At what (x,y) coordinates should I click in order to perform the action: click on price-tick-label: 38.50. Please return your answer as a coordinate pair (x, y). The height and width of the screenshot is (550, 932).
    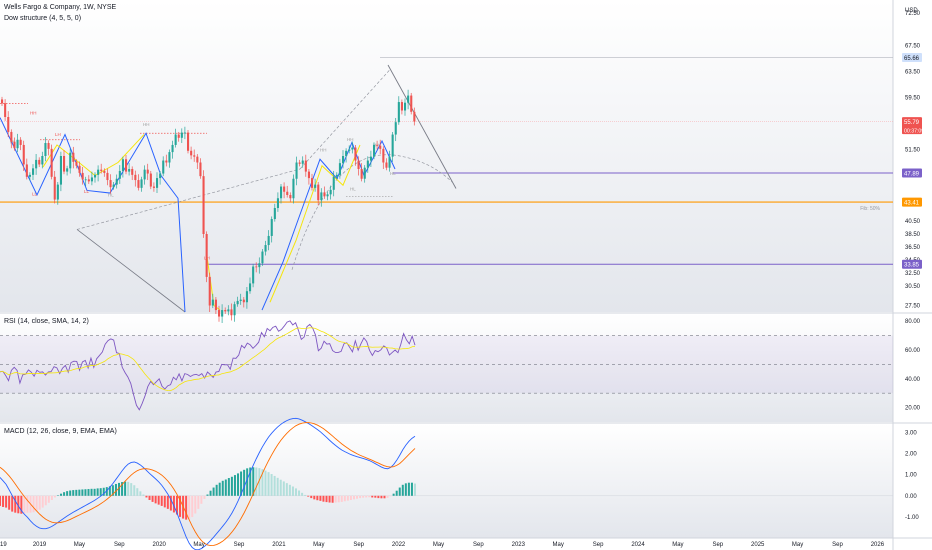
    Looking at the image, I should click on (913, 235).